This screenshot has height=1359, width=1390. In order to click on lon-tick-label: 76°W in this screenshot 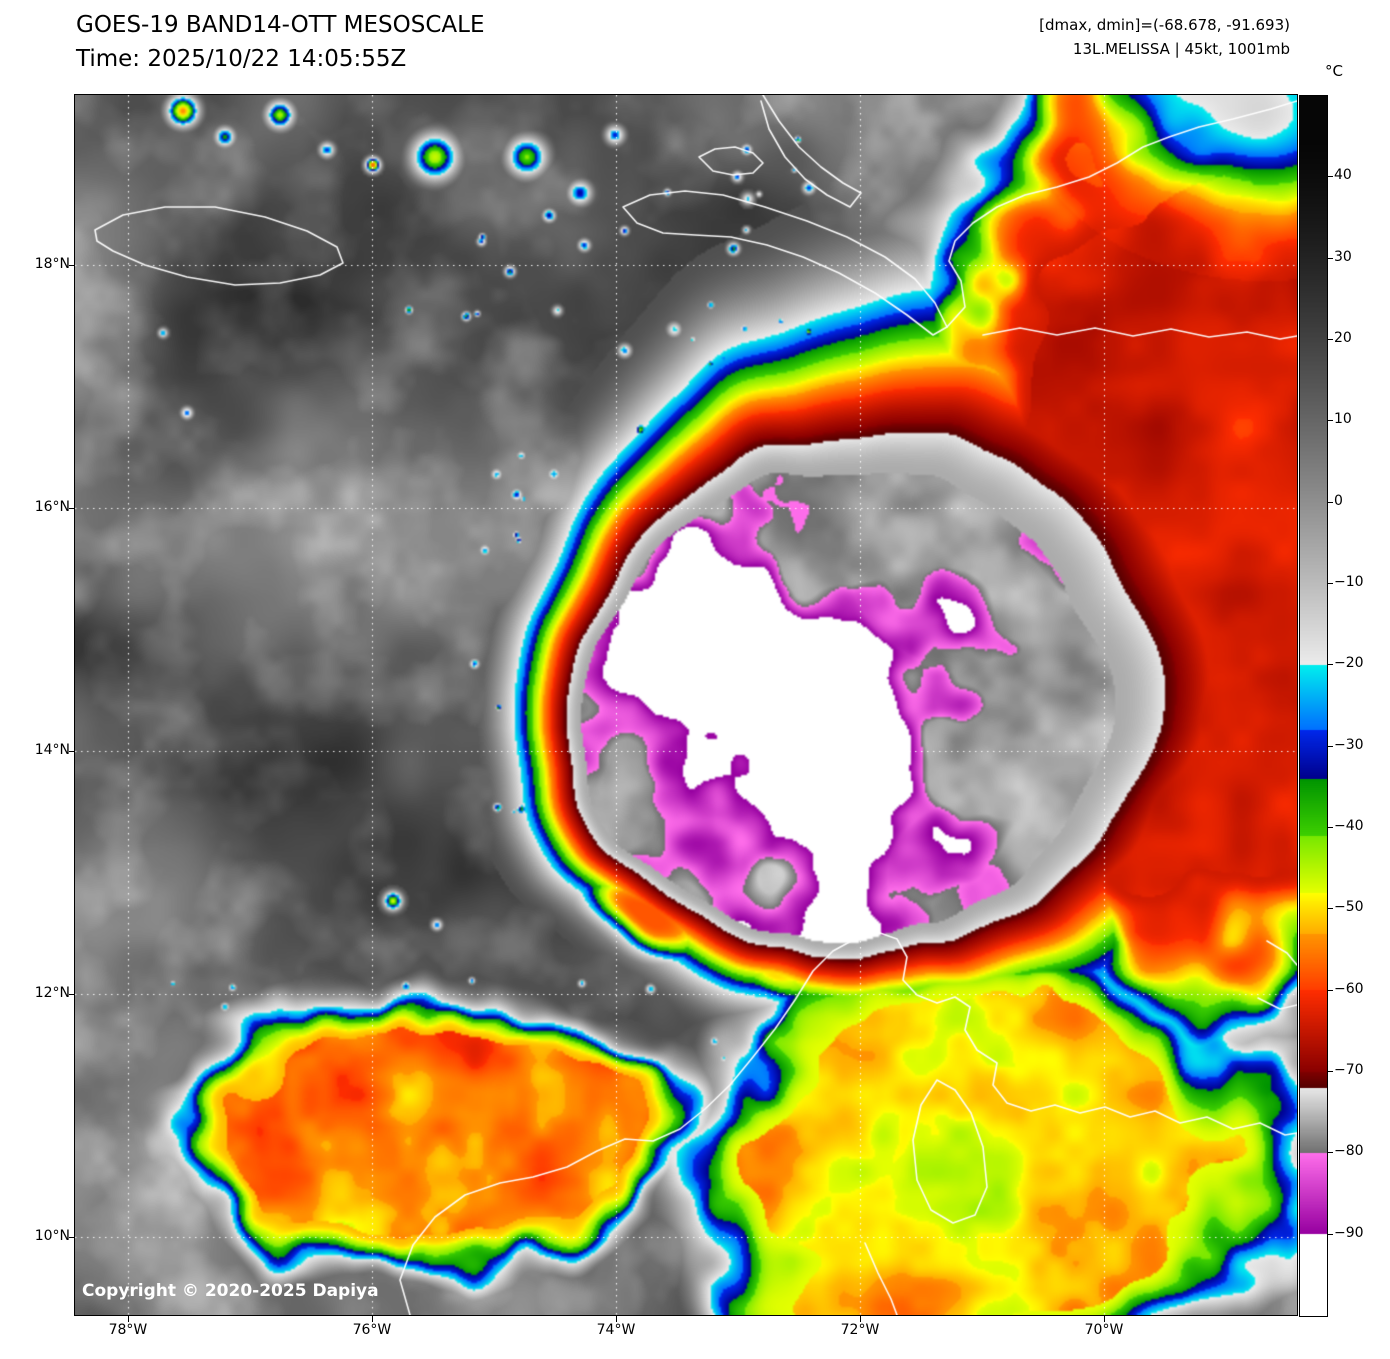, I will do `click(372, 1330)`.